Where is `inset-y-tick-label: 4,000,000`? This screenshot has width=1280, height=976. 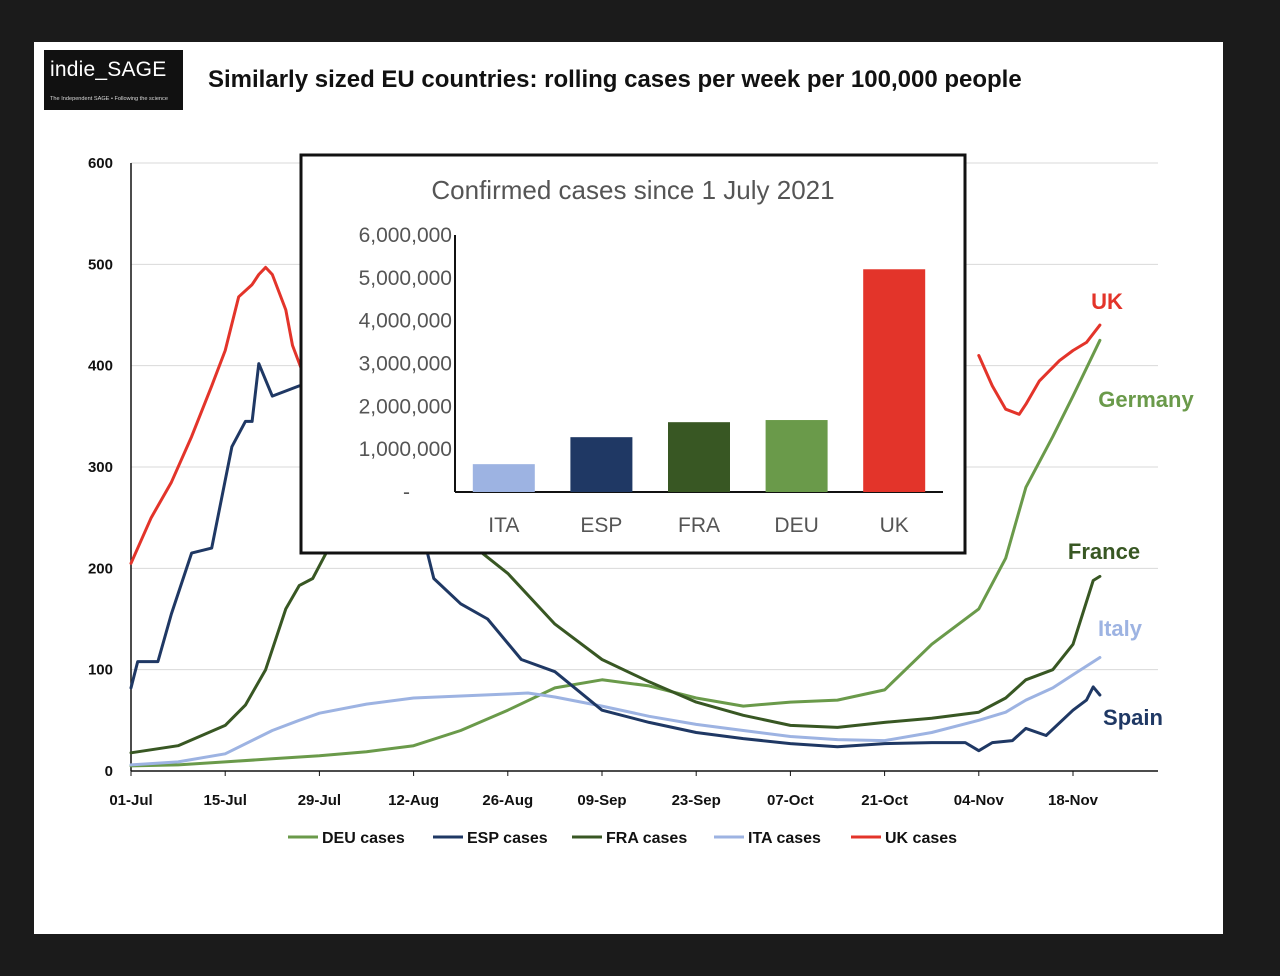
inset-y-tick-label: 4,000,000 is located at coordinates (405, 321).